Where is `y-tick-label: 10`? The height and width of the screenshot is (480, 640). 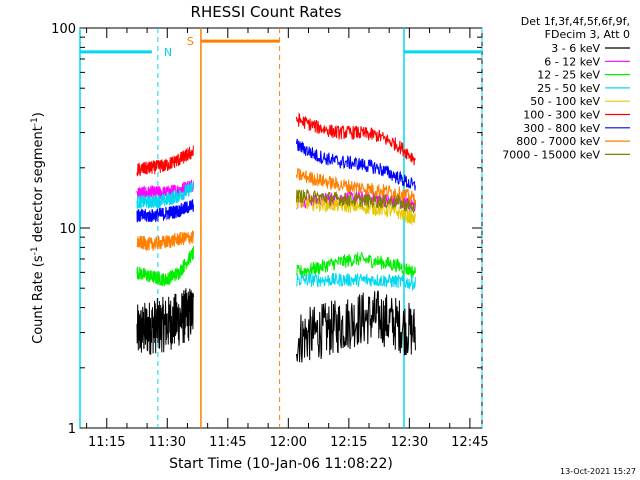
y-tick-label: 10 is located at coordinates (67, 229).